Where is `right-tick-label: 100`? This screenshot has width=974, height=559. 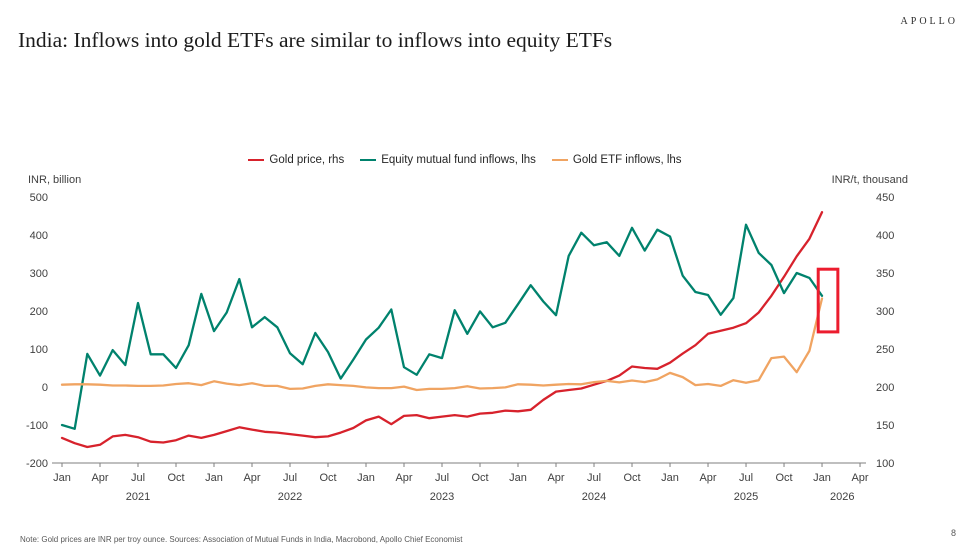
right-tick-label: 100 is located at coordinates (885, 464).